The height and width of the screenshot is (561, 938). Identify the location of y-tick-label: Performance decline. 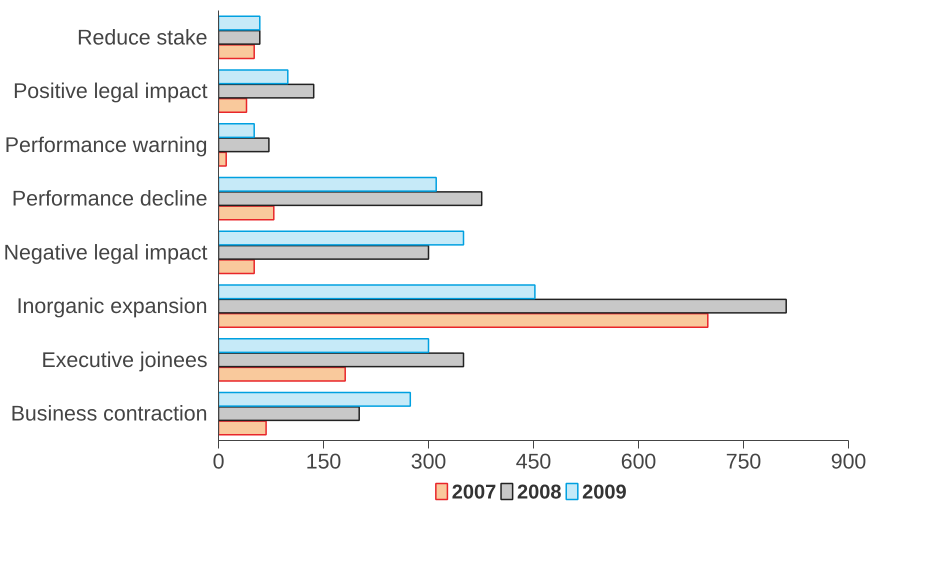
(110, 198).